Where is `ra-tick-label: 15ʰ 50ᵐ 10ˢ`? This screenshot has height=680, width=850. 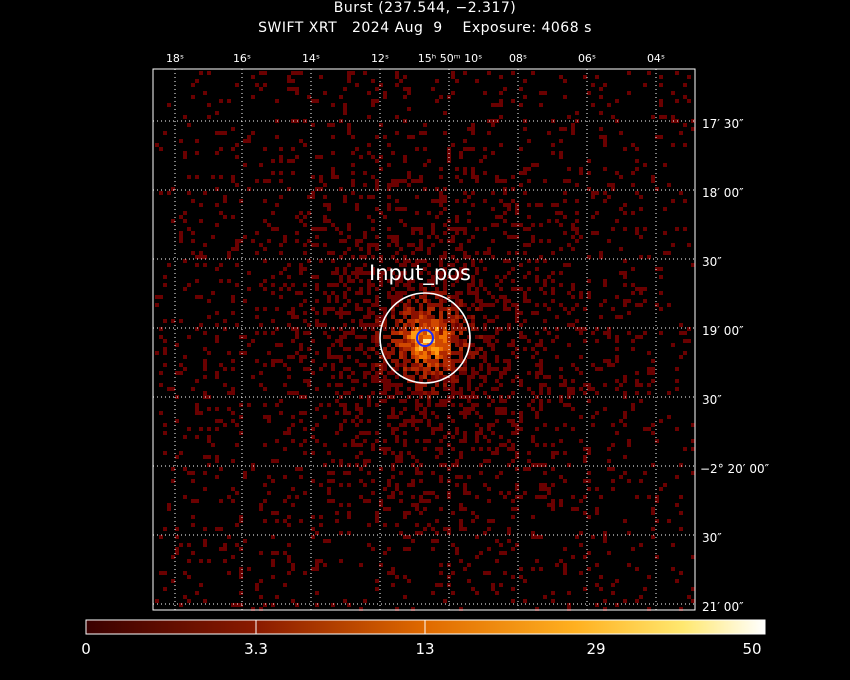
ra-tick-label: 15ʰ 50ᵐ 10ˢ is located at coordinates (450, 58).